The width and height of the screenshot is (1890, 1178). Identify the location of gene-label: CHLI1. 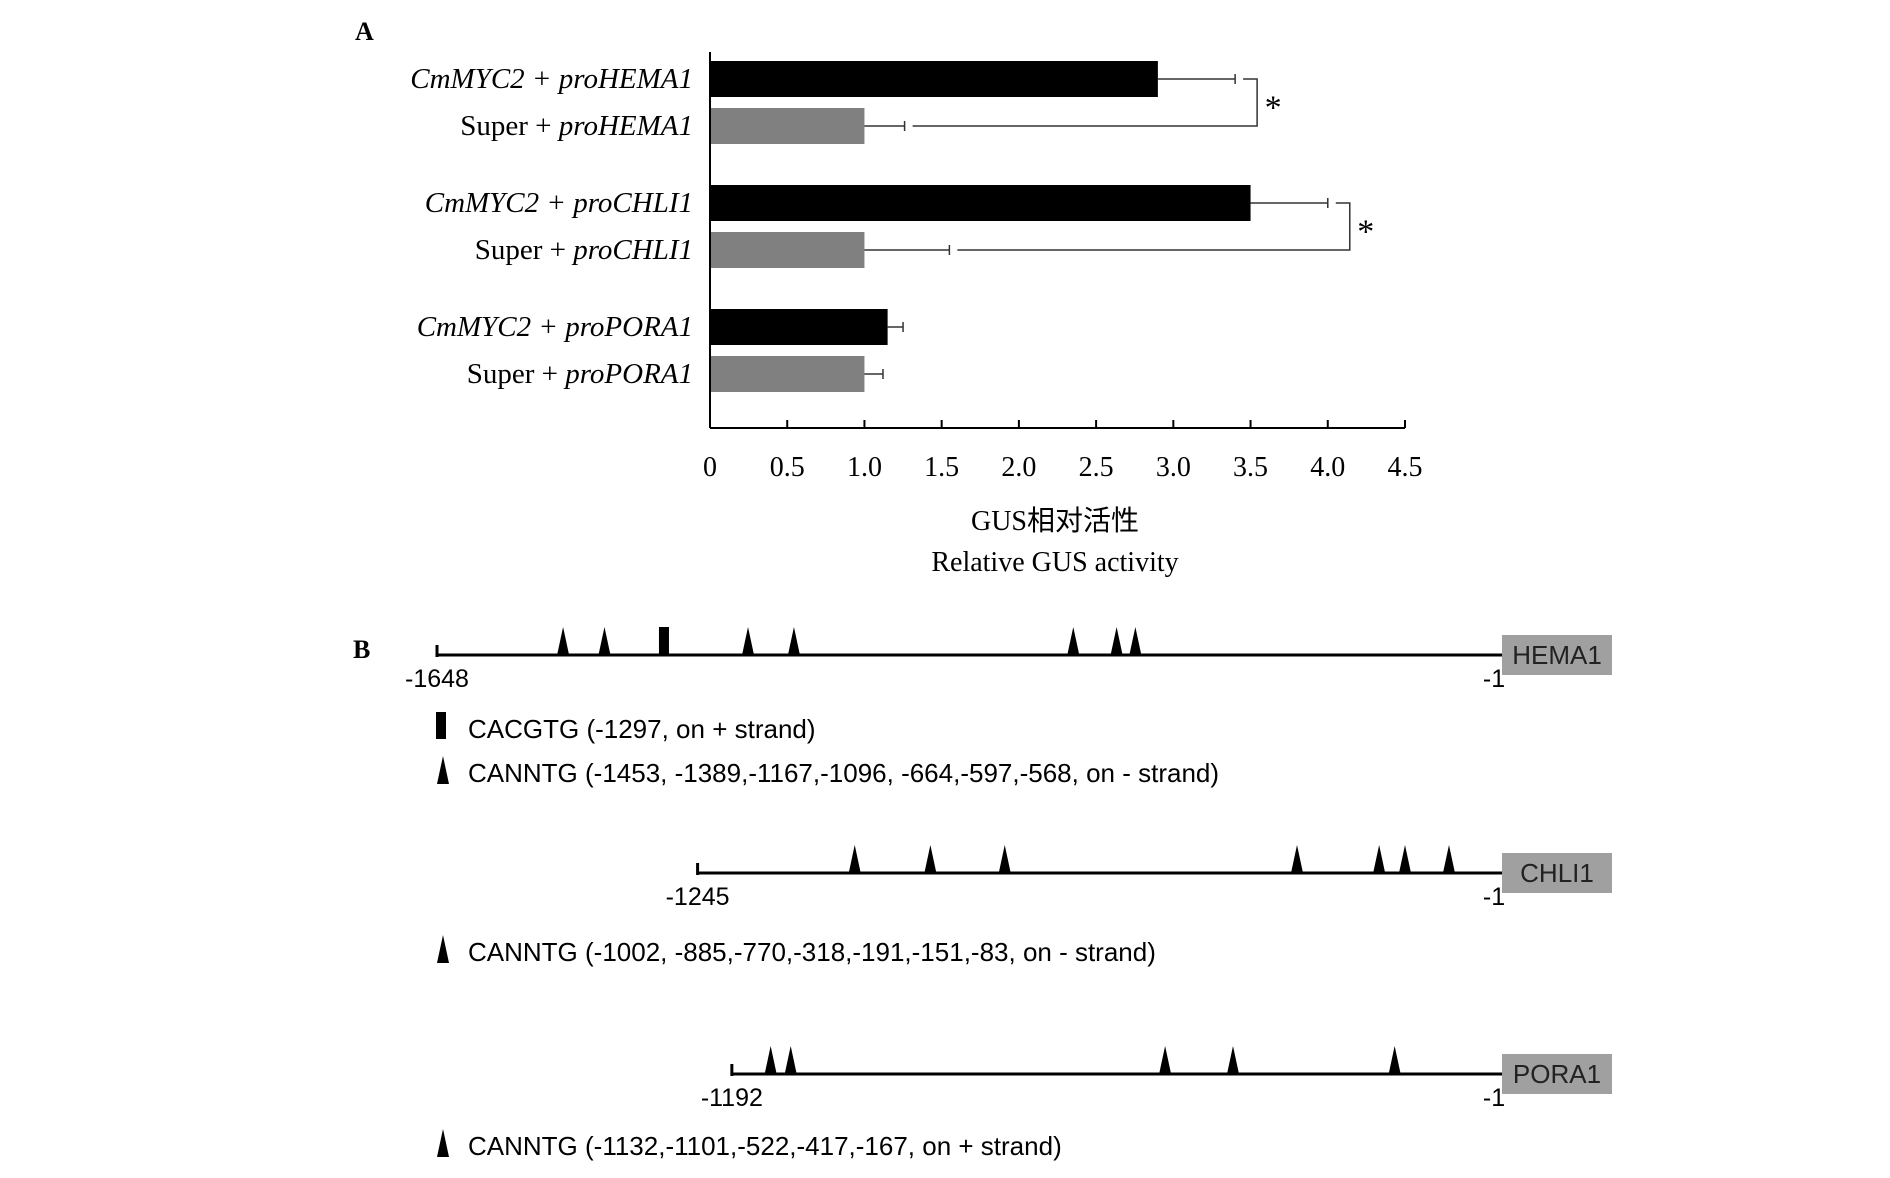
(1557, 873).